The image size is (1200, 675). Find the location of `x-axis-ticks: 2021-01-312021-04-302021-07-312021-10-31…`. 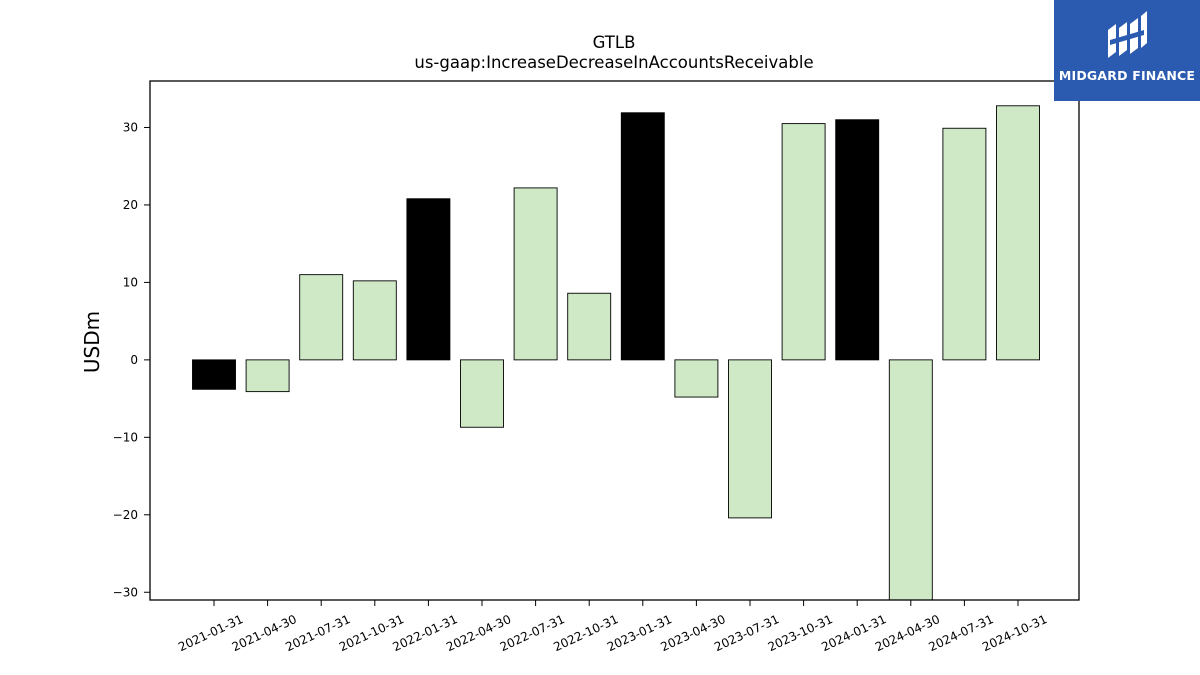

x-axis-ticks: 2021-01-312021-04-302021-07-312021-10-31… is located at coordinates (612, 627).